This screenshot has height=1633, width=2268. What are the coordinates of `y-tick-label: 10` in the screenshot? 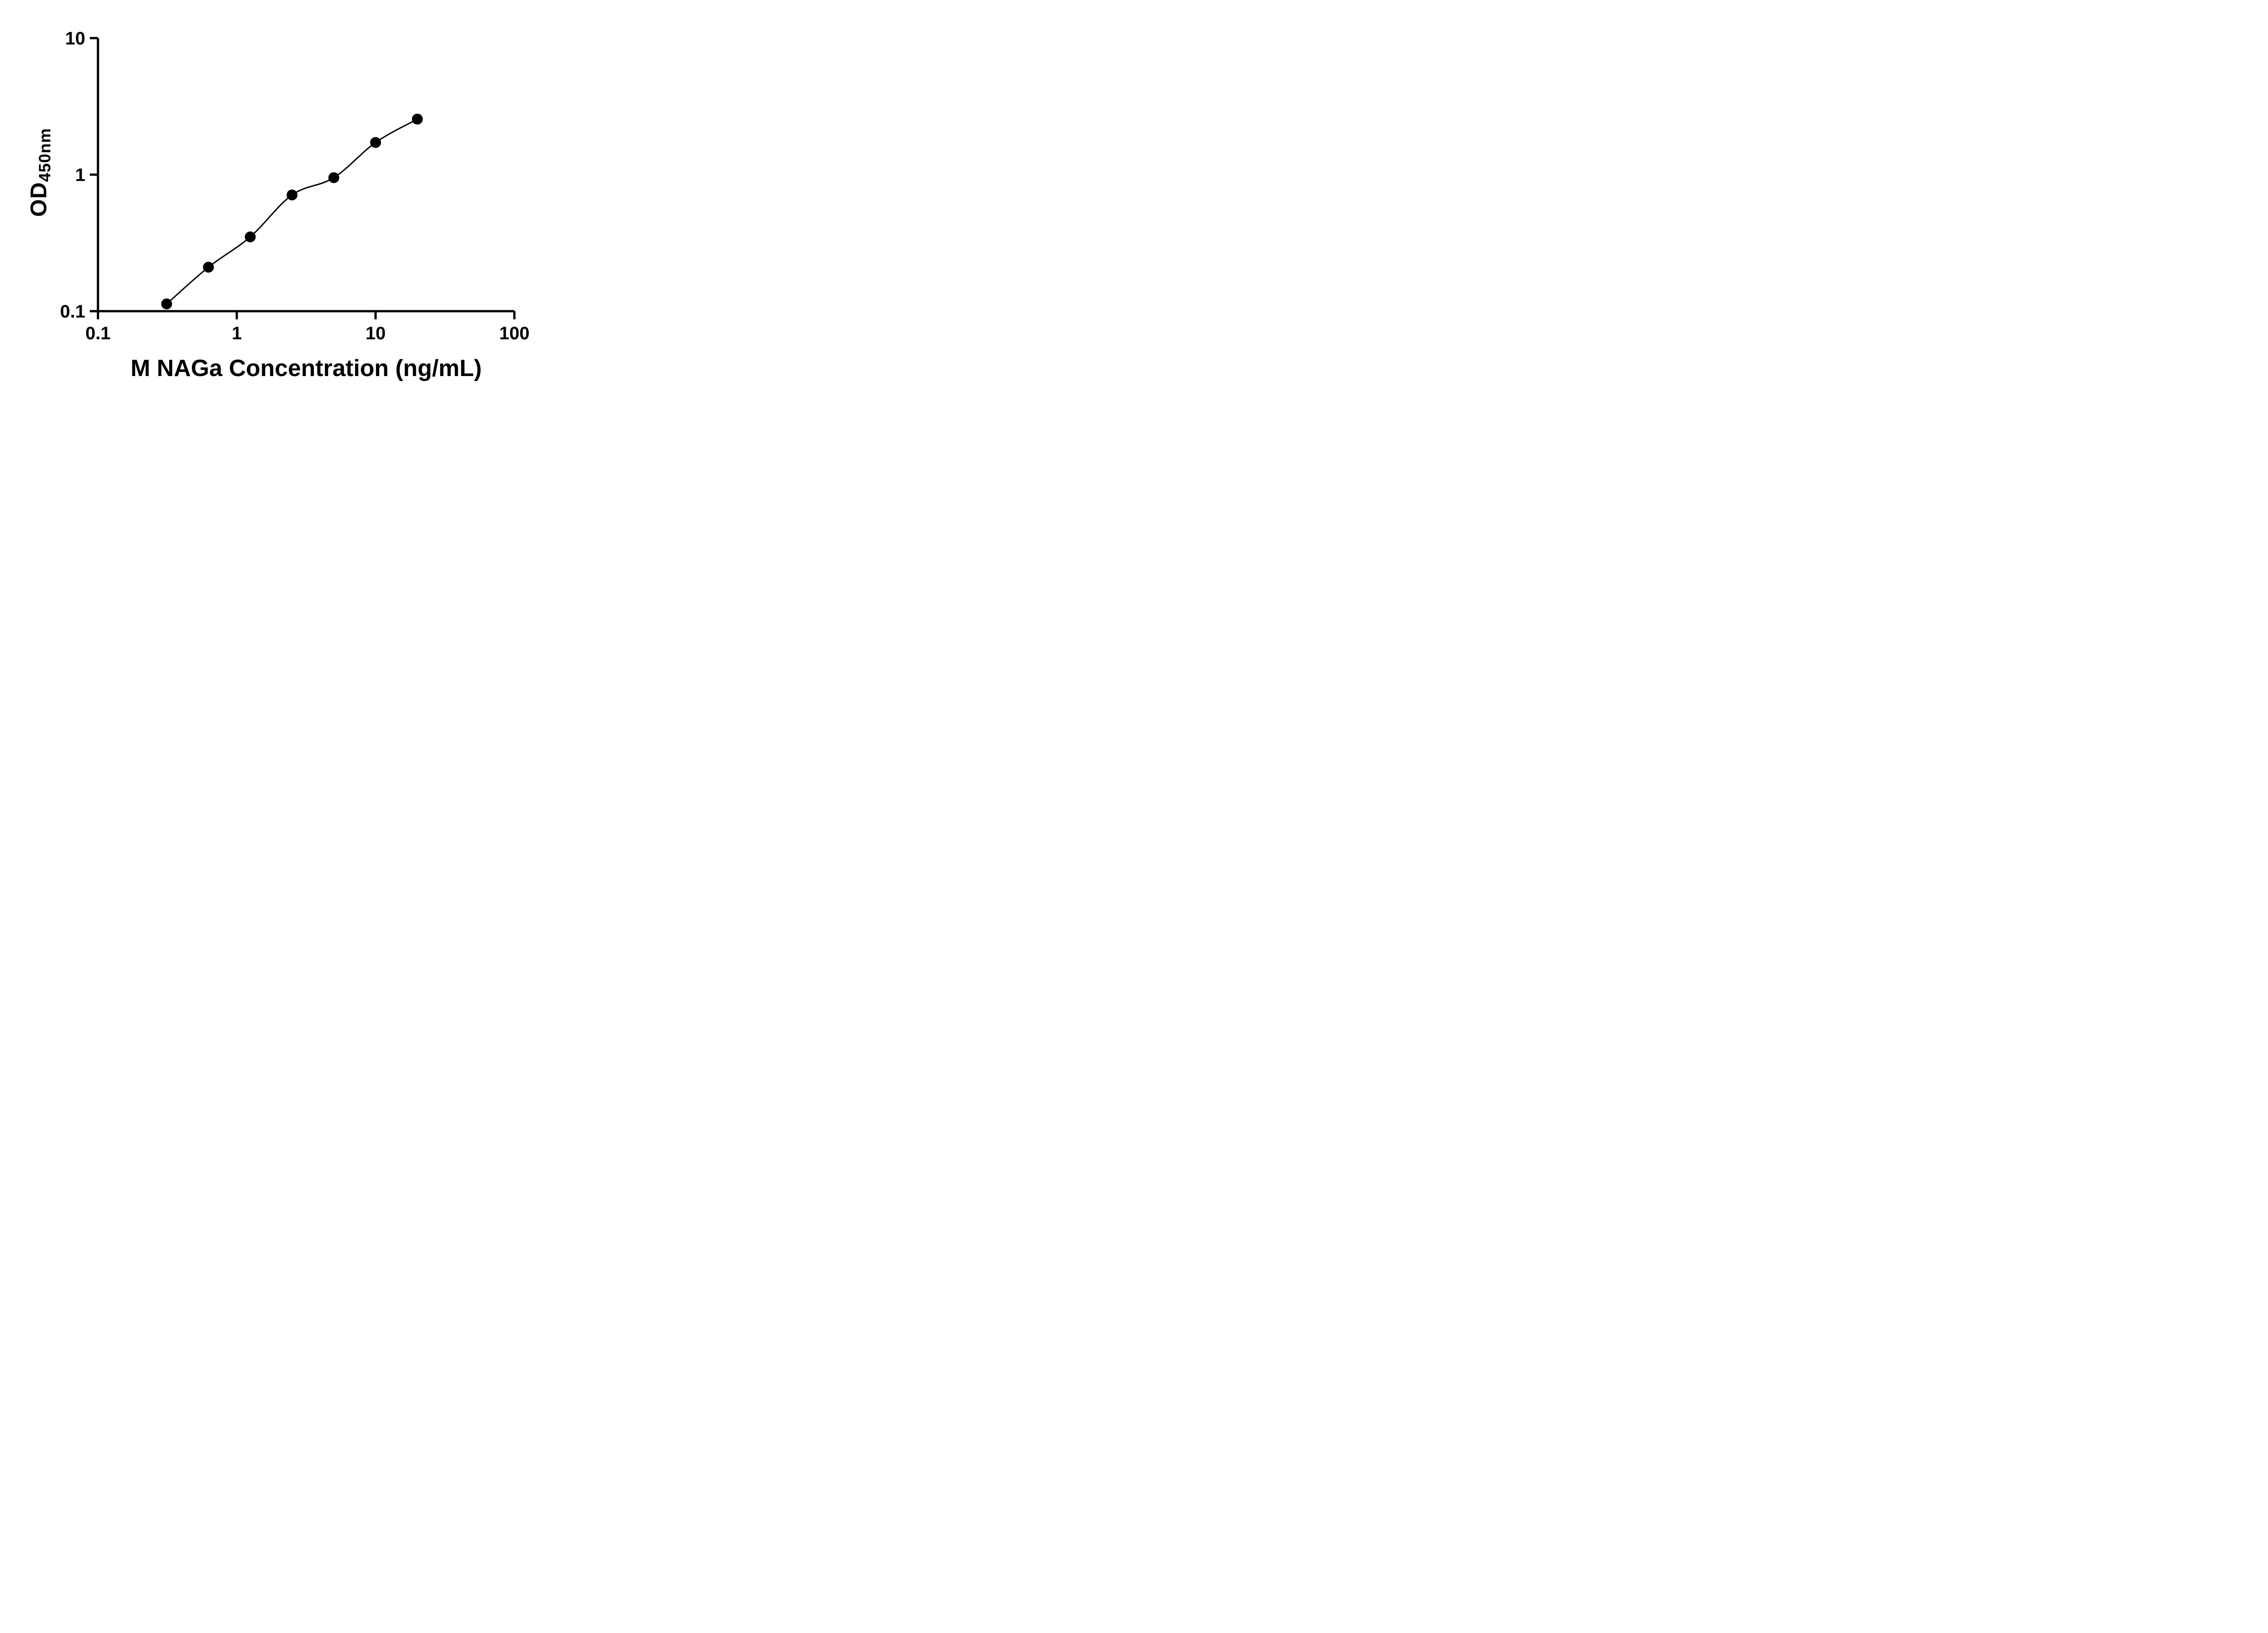 It's located at (75, 39).